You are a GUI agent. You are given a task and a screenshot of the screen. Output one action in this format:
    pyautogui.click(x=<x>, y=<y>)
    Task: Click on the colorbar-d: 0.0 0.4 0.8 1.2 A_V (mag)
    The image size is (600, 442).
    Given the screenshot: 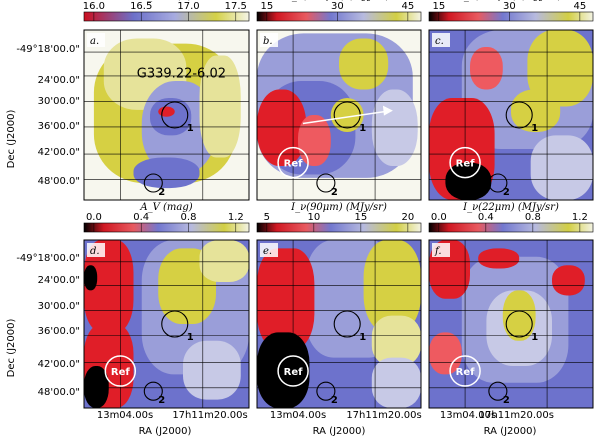 What is the action you would take?
    pyautogui.click(x=166, y=217)
    